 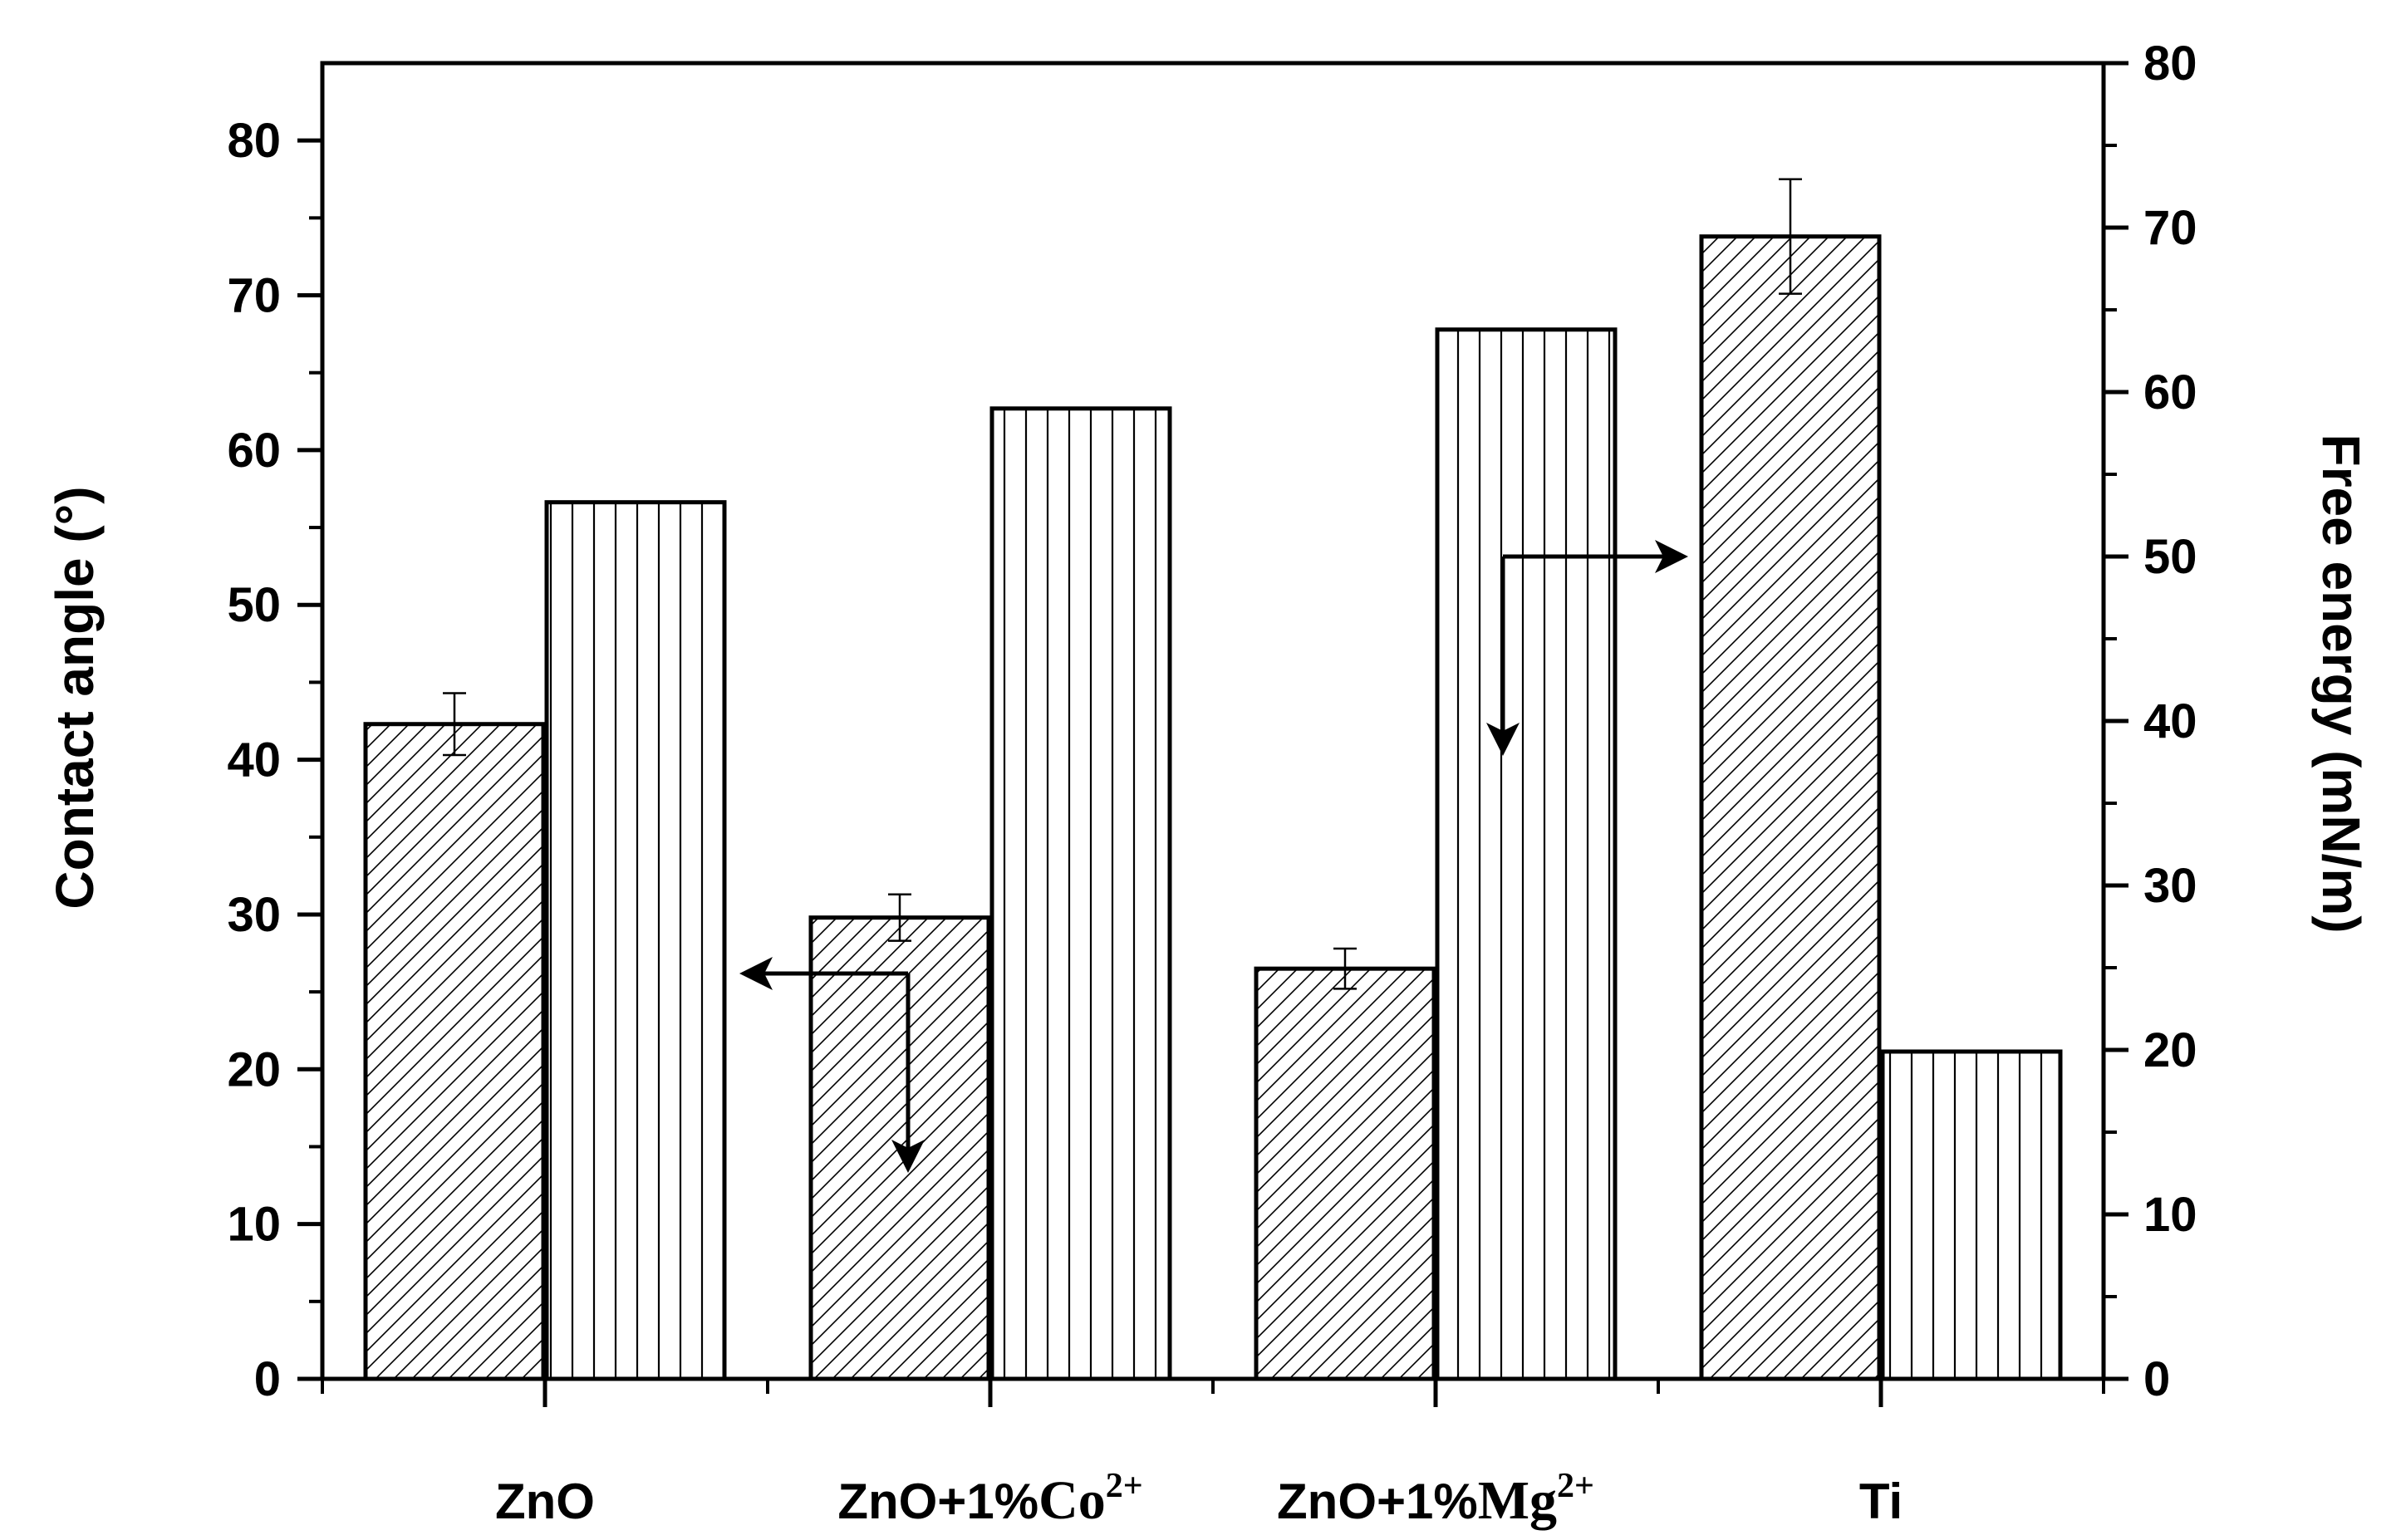 What do you see at coordinates (2170, 64) in the screenshot?
I see `right-tick-label-80: 80` at bounding box center [2170, 64].